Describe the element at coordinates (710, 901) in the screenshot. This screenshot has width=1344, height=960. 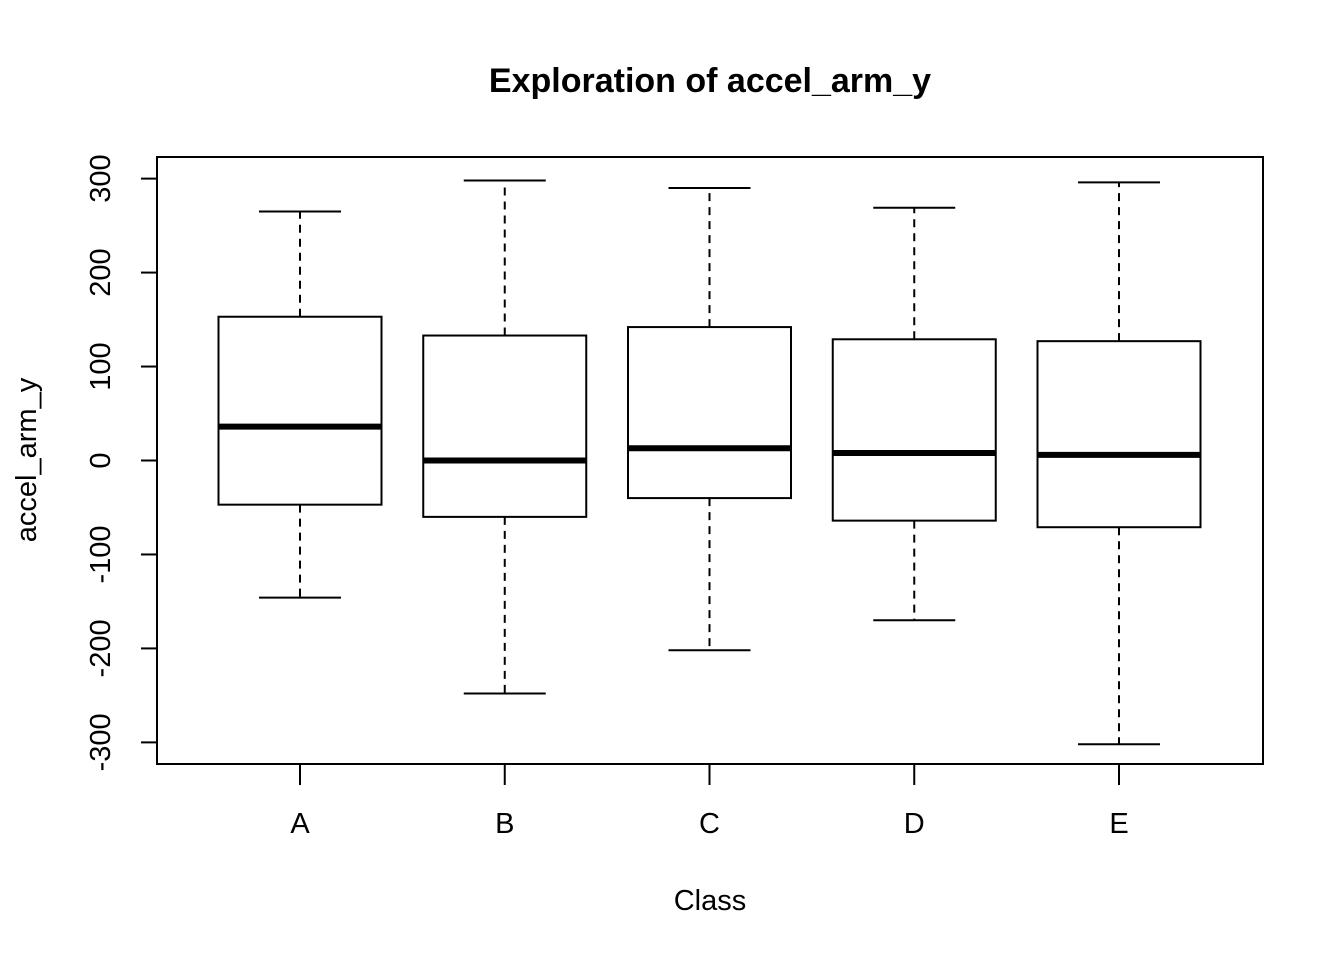
I see `x-axis-label: Class` at that location.